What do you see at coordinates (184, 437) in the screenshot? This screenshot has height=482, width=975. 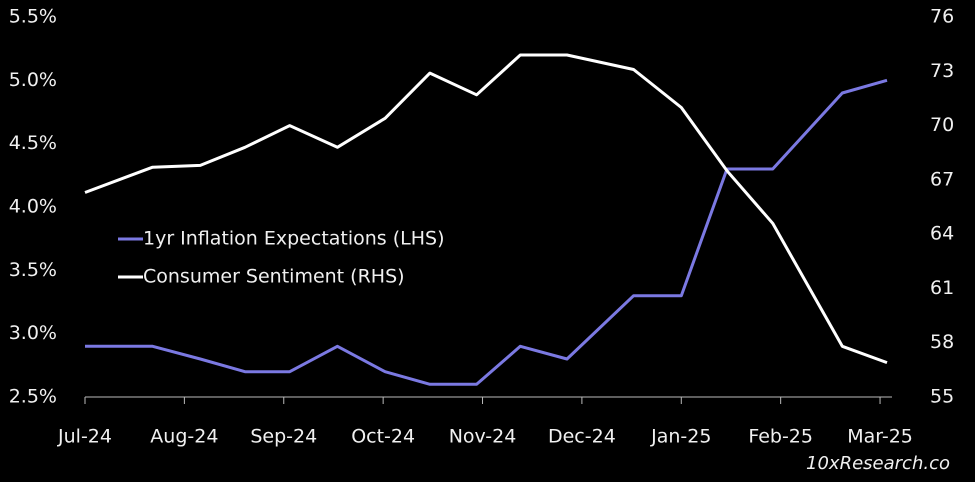 I see `x-tick-label: Aug-24` at bounding box center [184, 437].